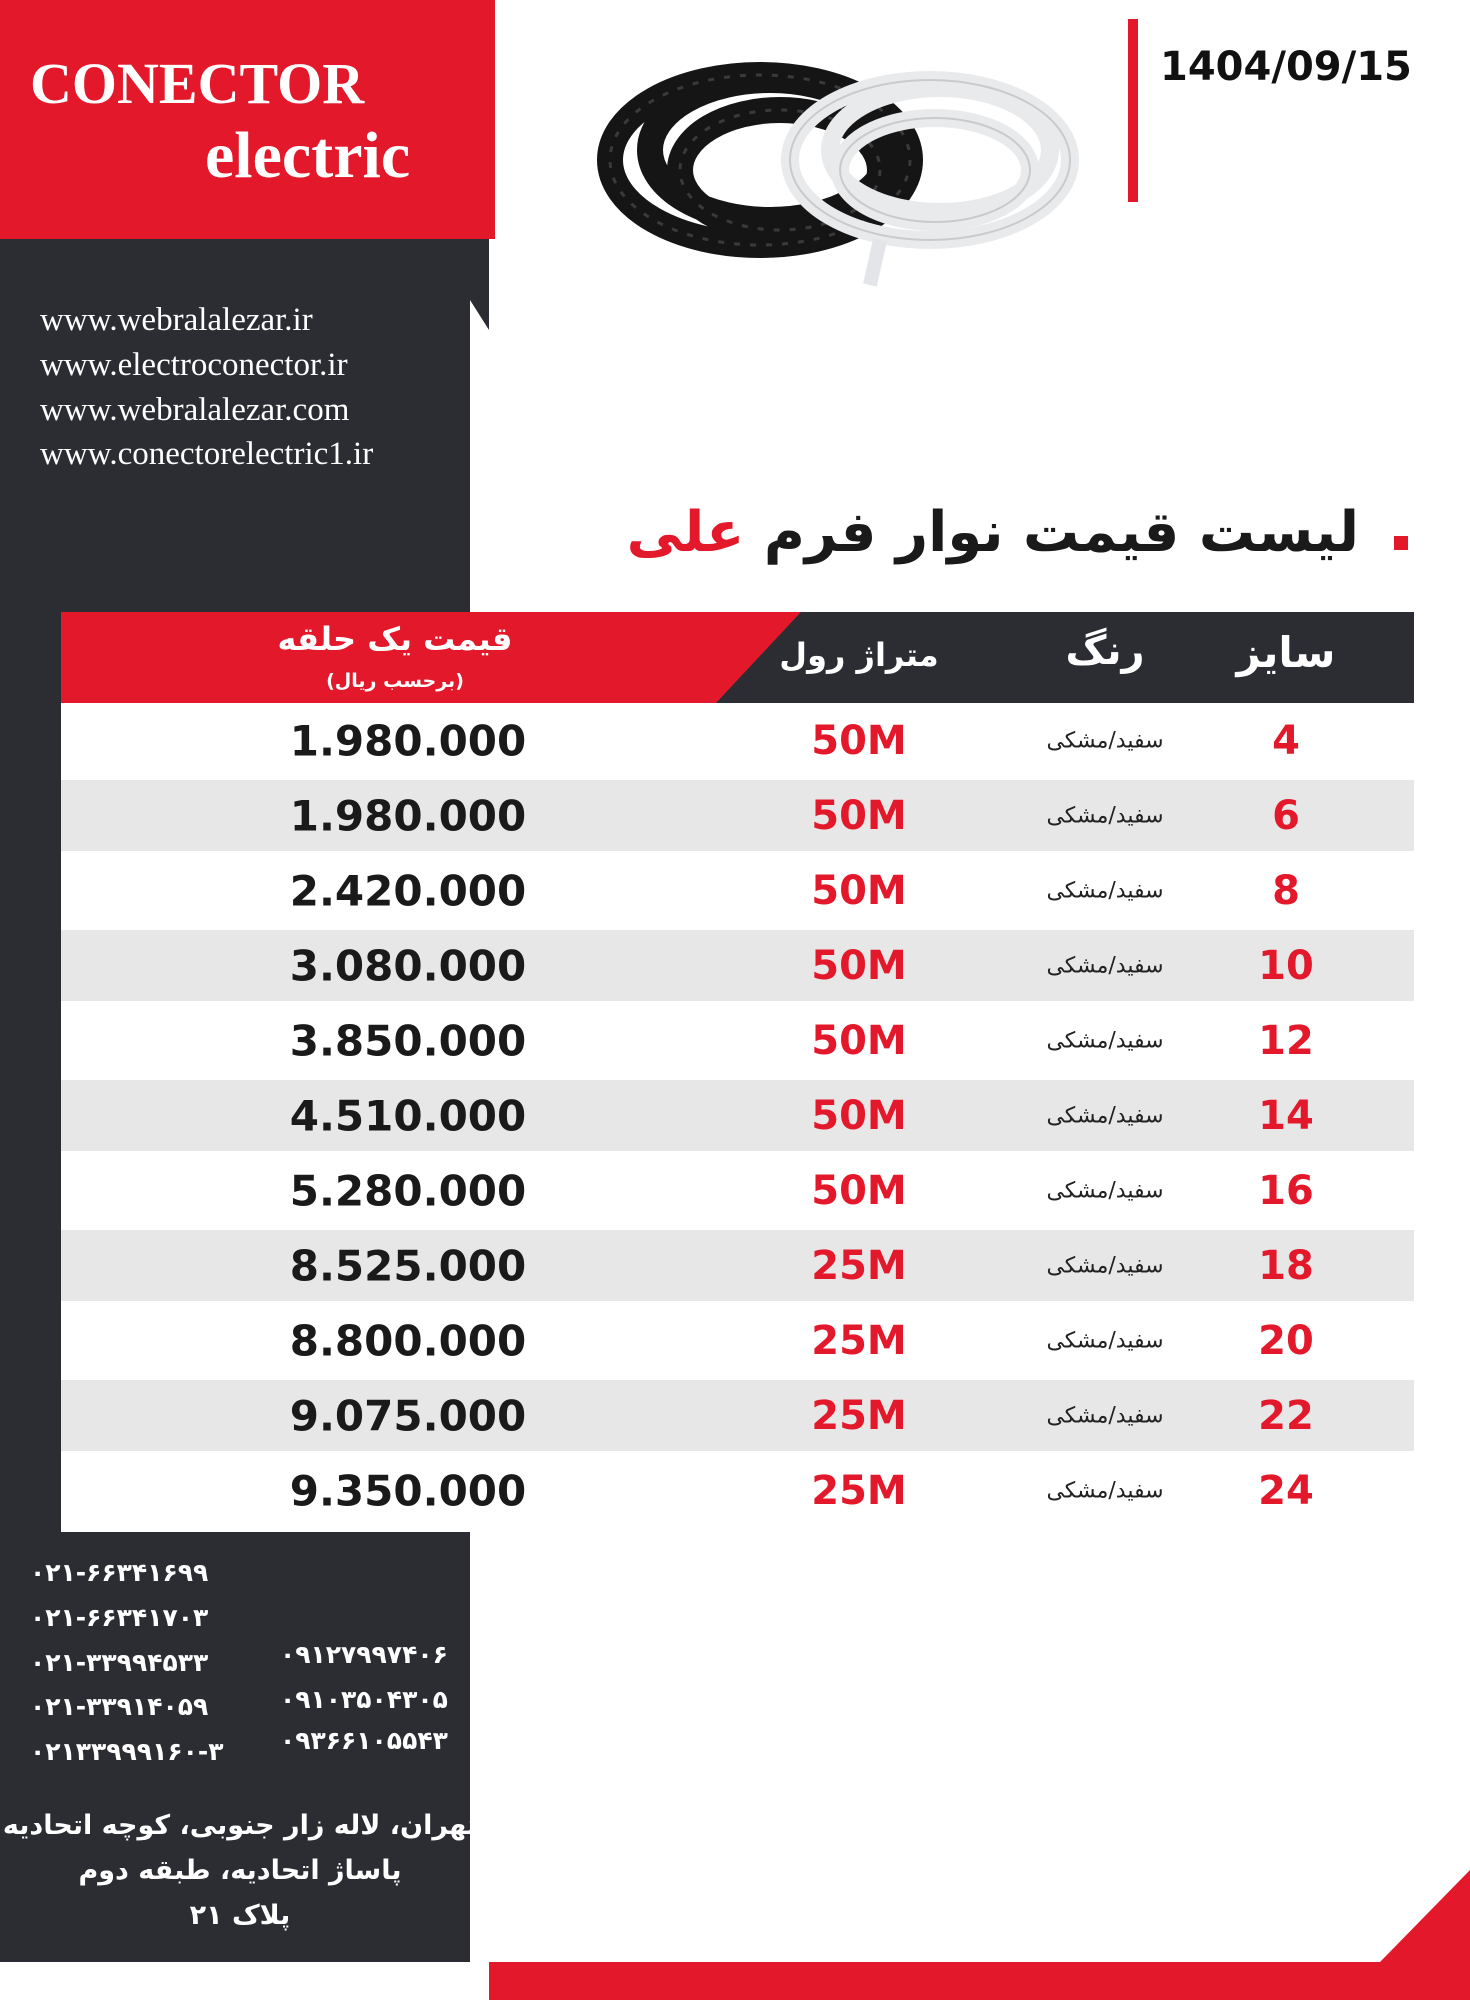 The height and width of the screenshot is (2000, 1470). What do you see at coordinates (364, 1654) in the screenshot?
I see `mobile: ۰۹۱۲۷۹۹۷۴۰۶` at bounding box center [364, 1654].